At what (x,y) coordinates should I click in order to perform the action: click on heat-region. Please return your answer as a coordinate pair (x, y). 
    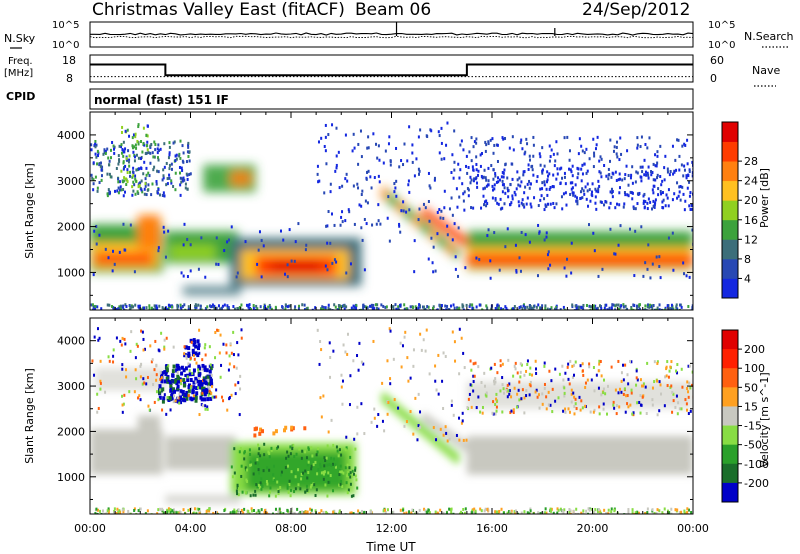
    Looking at the image, I should click on (579, 260).